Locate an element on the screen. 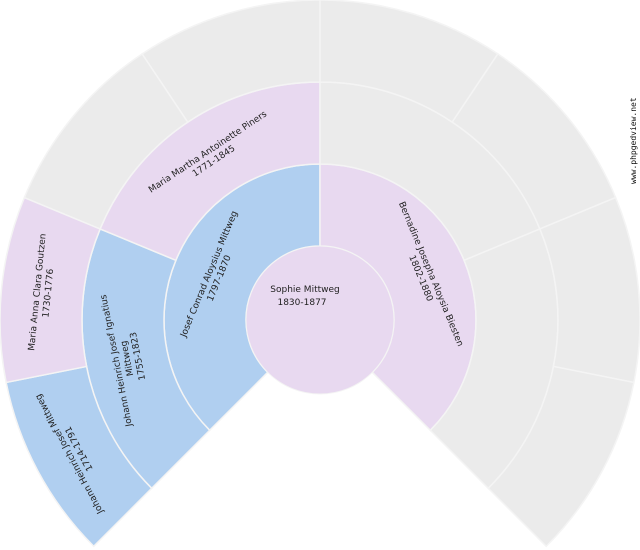 The width and height of the screenshot is (640, 550). ancestor-years: 1730-1776 is located at coordinates (48, 293).